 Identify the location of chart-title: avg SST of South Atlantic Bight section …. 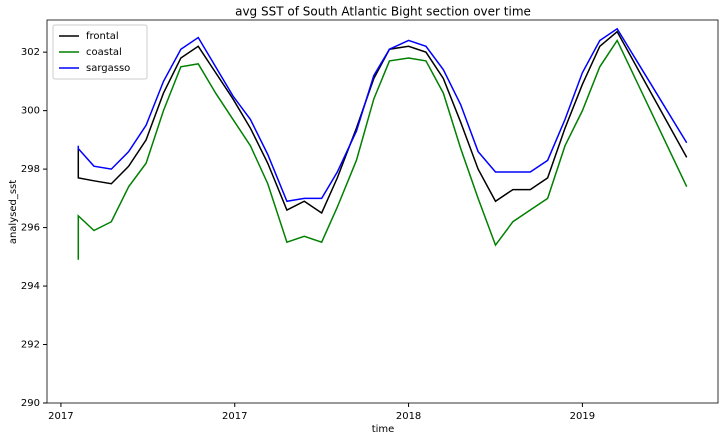
(383, 12).